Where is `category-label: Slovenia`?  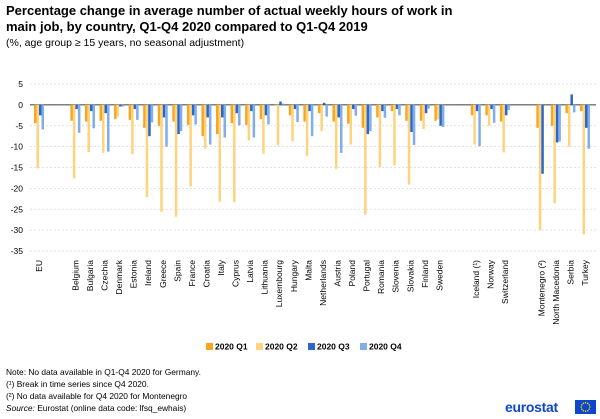 category-label: Slovenia is located at coordinates (396, 276).